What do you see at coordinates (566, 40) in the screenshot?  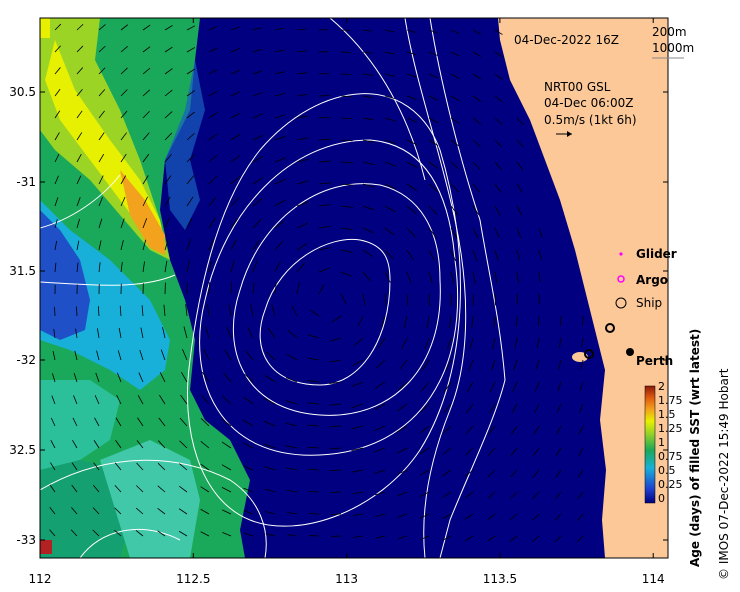 I see `timestamp-label: 04-Dec-2022 16Z` at bounding box center [566, 40].